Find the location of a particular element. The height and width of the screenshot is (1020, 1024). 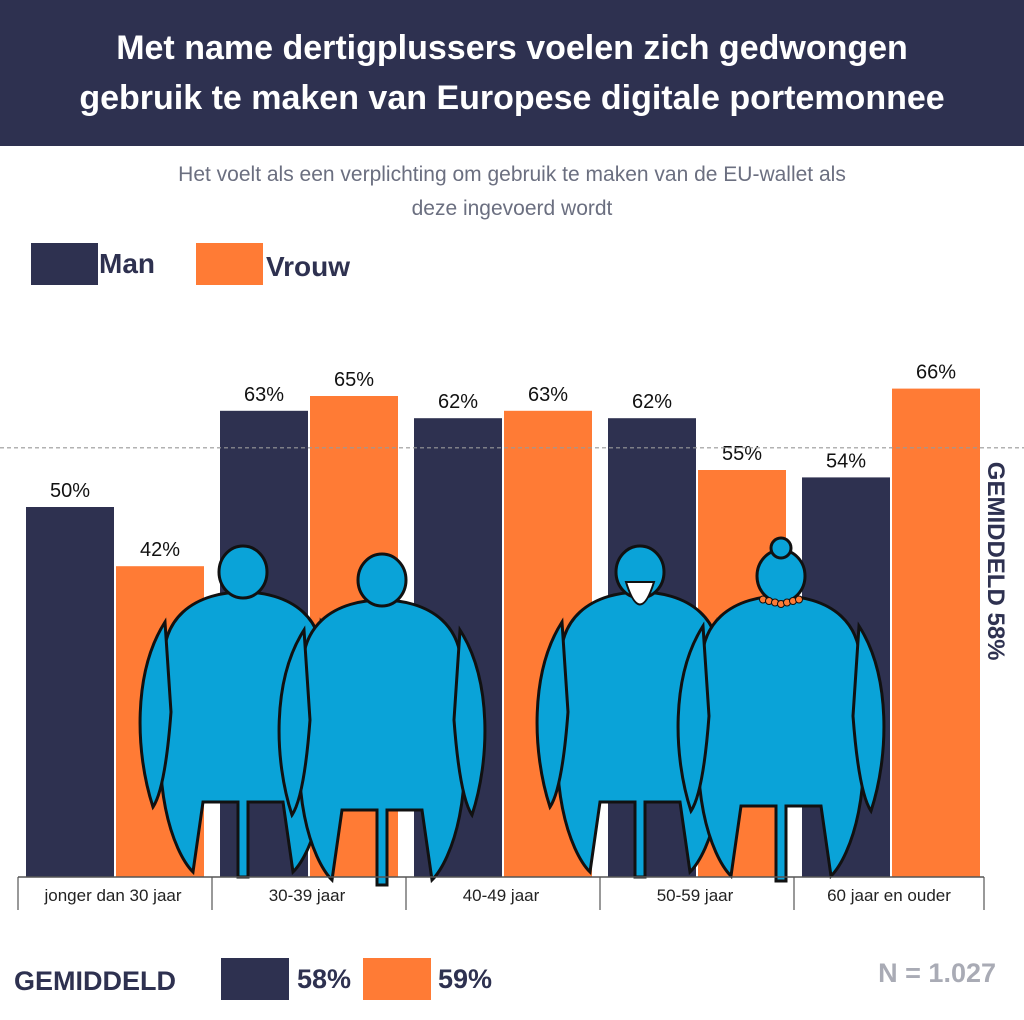

value-label-vrouw-3: 55% is located at coordinates (742, 454).